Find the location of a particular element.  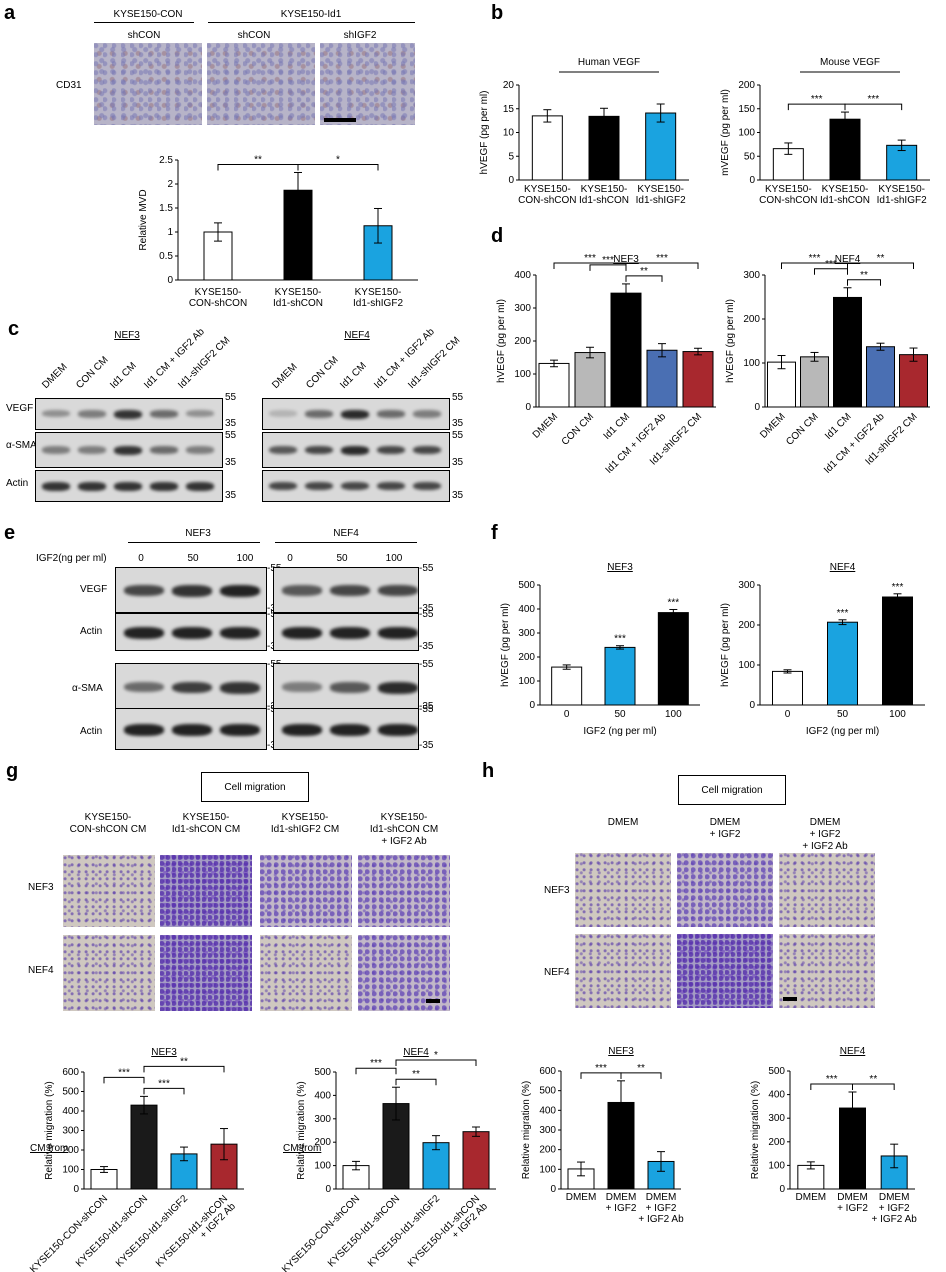

chart-h_nef3-sig-label-1: ** is located at coordinates (641, 1068).